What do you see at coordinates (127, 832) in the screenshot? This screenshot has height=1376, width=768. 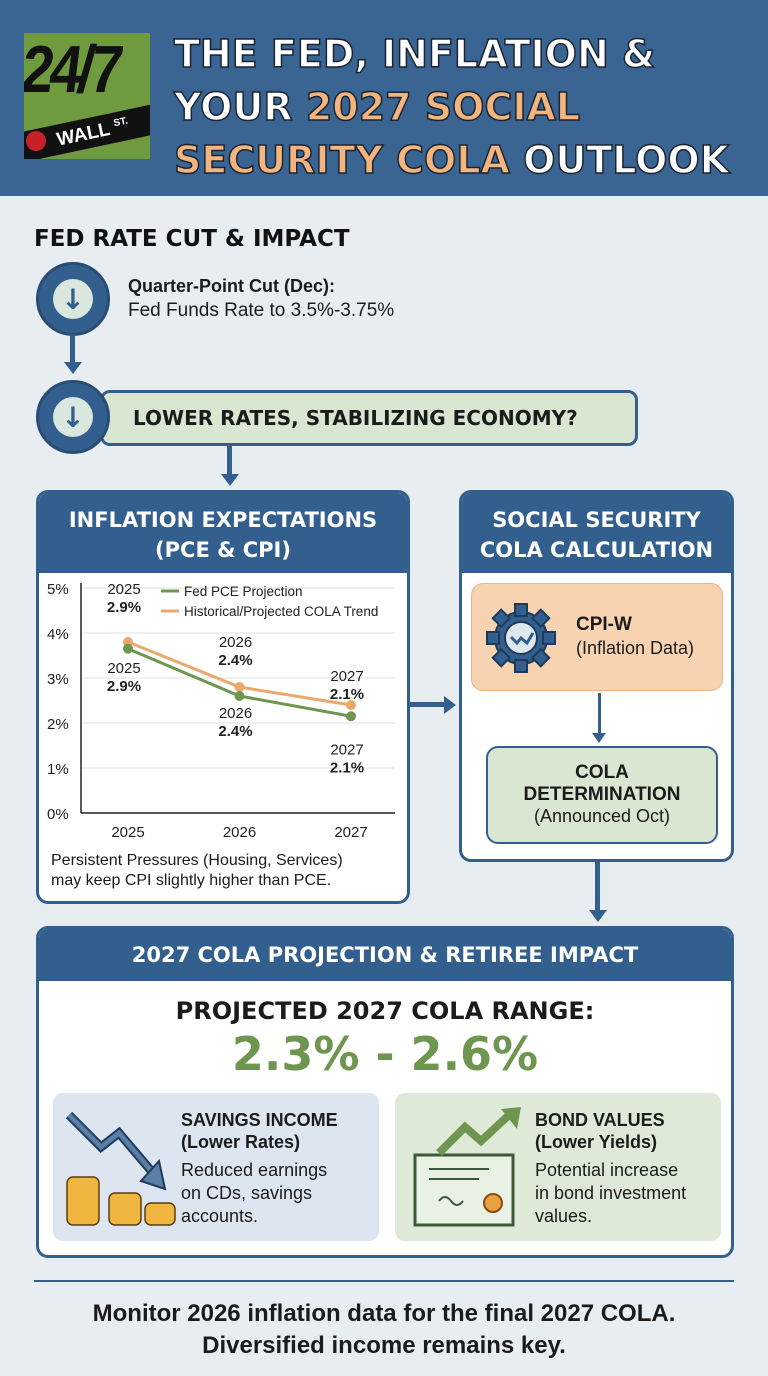 I see `x-tick-label: 2025` at bounding box center [127, 832].